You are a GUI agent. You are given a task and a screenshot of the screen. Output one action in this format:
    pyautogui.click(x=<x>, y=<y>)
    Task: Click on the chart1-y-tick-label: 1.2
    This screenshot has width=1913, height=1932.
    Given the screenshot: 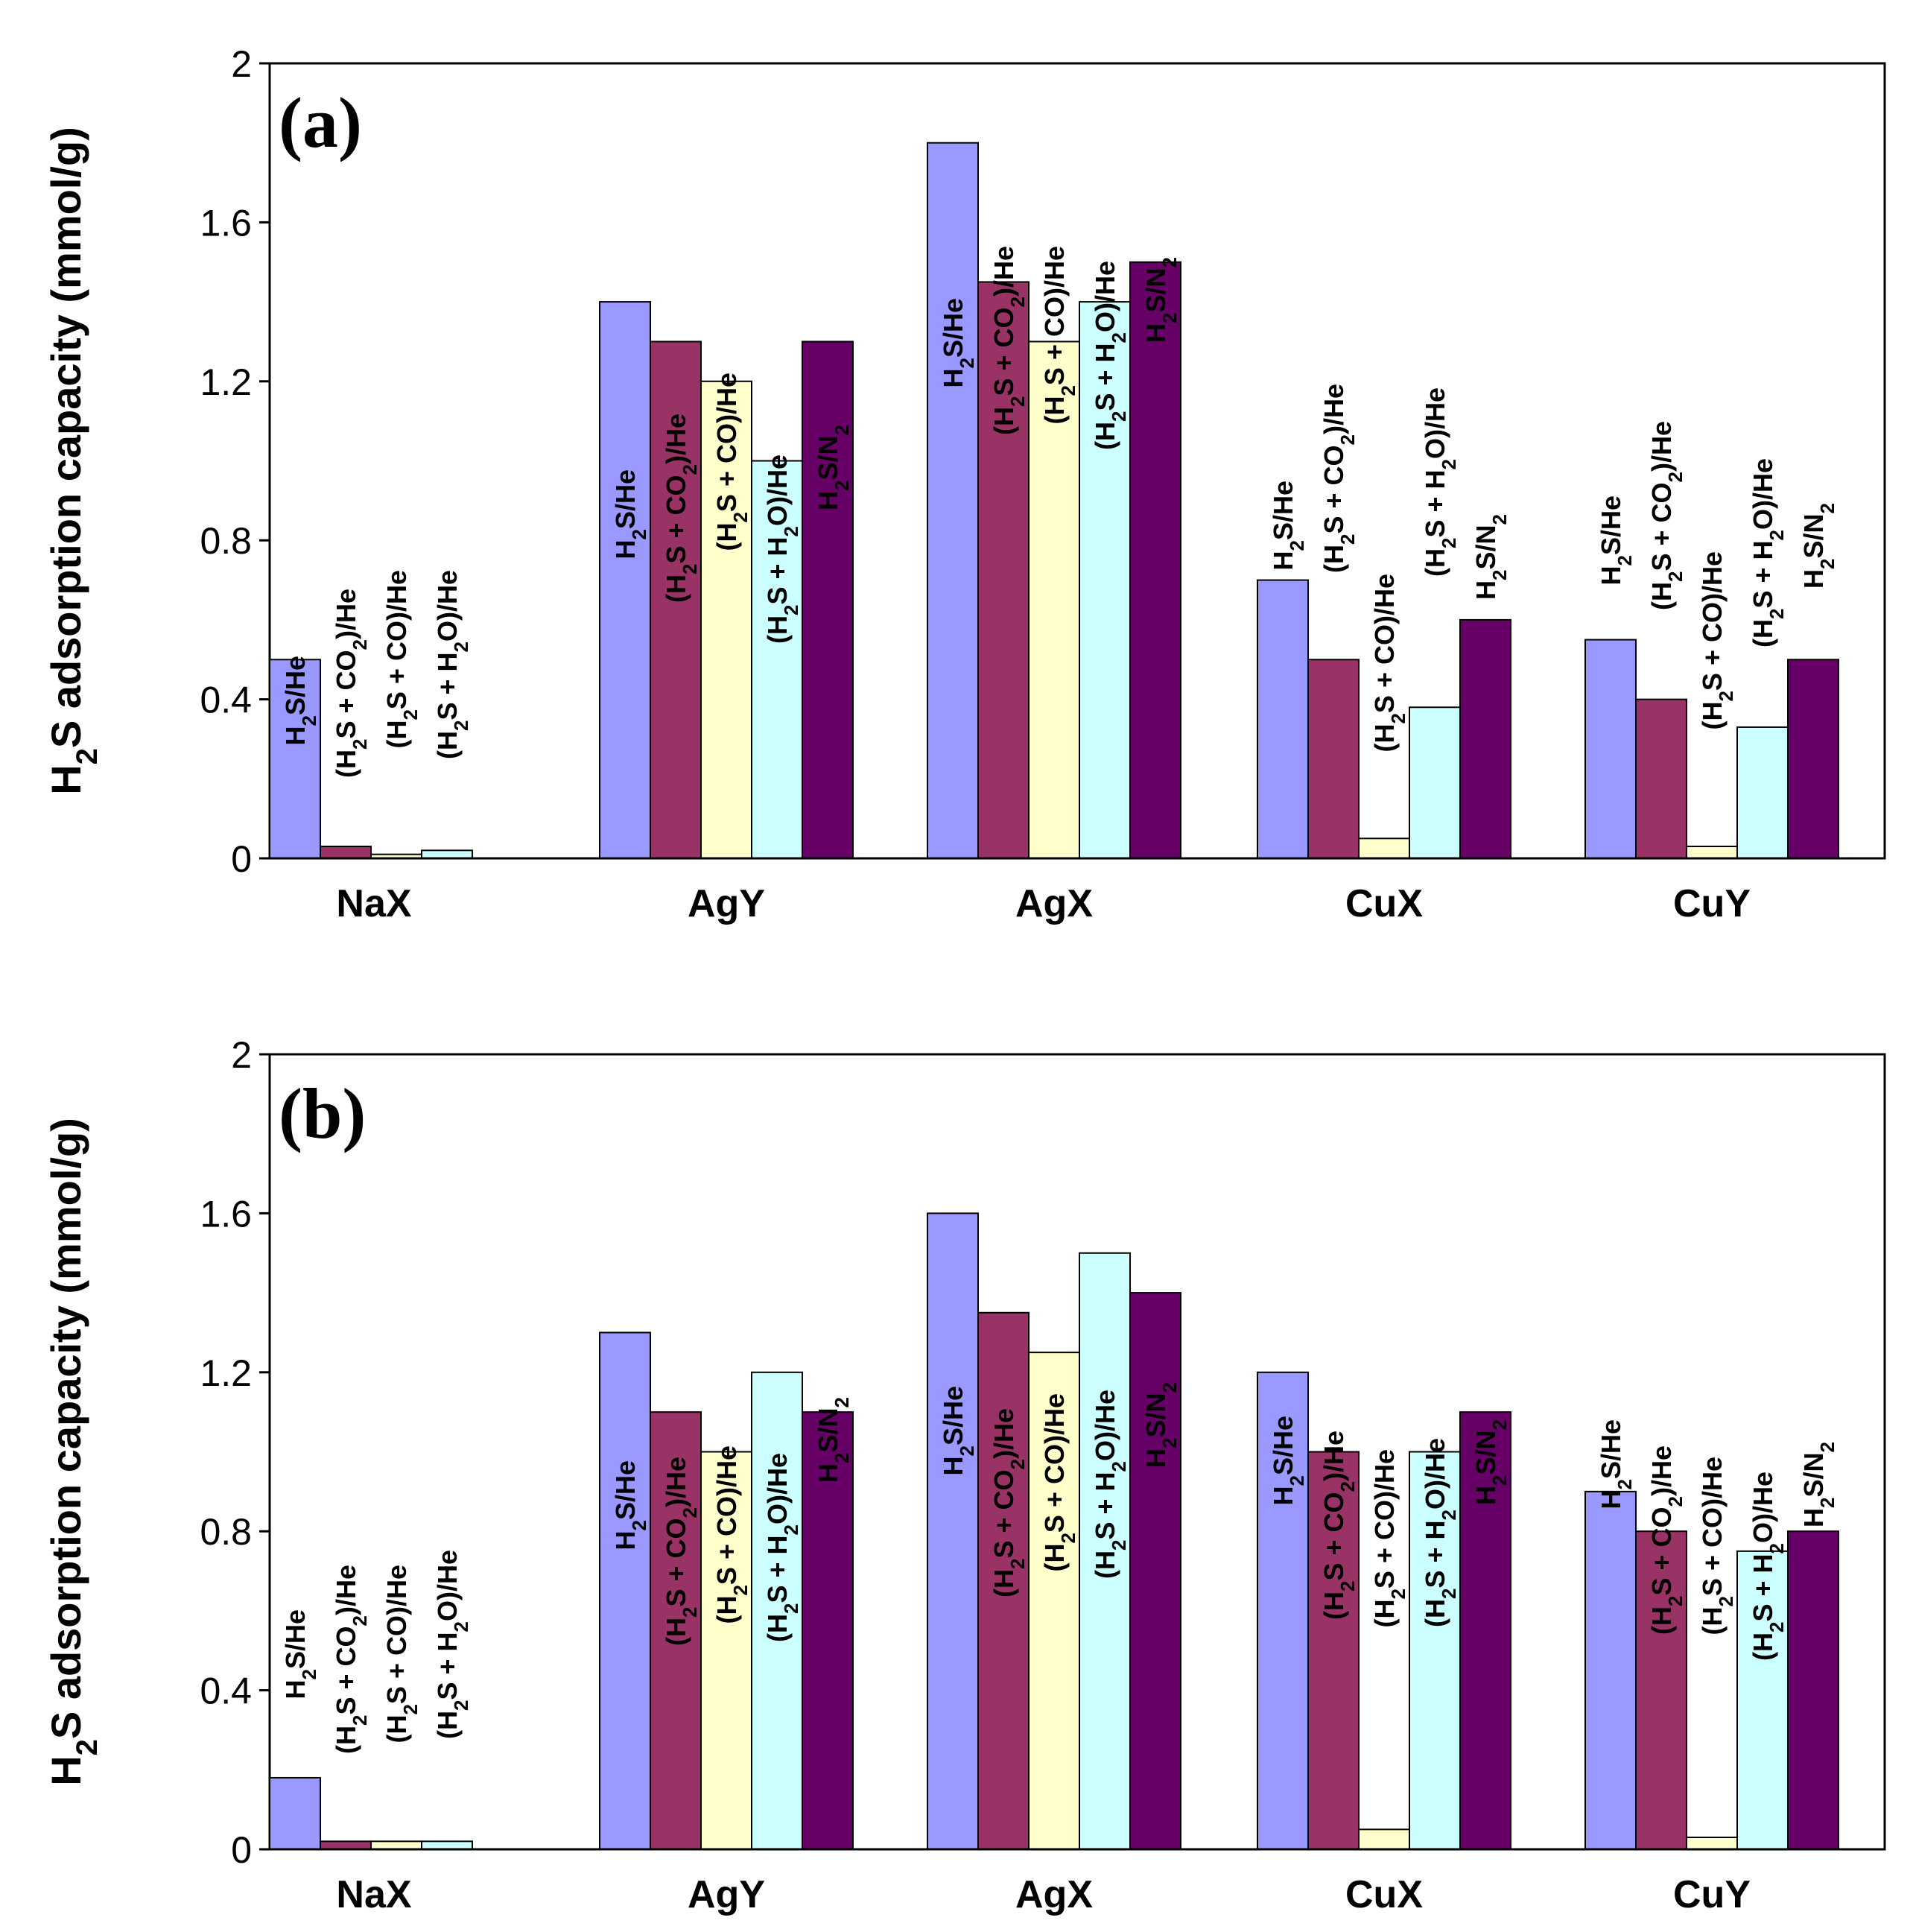 What is the action you would take?
    pyautogui.click(x=226, y=1373)
    